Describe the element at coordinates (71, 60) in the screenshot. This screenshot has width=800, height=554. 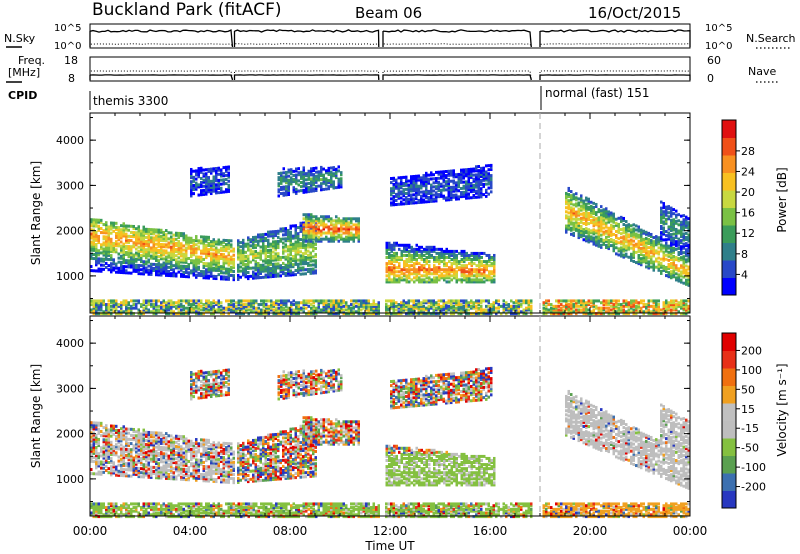
I see `freq-tick-top: 18` at that location.